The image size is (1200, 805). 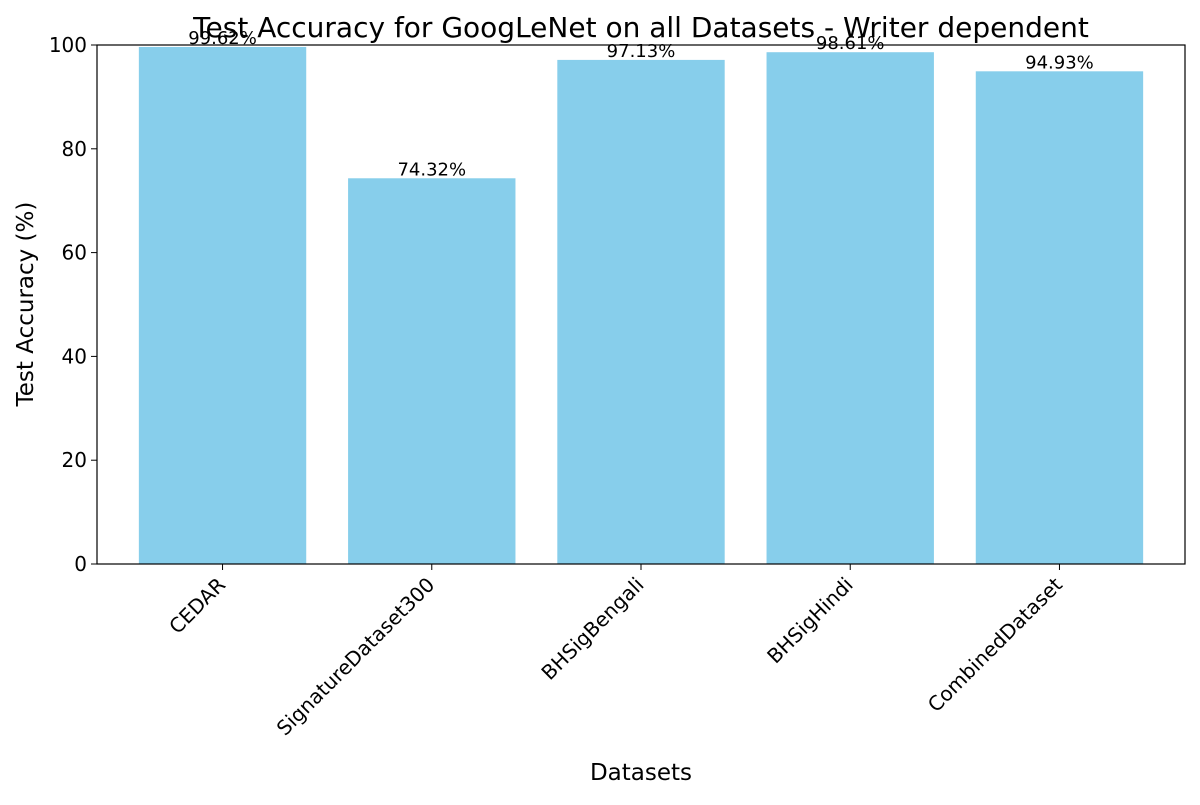 I want to click on y-tick-label-3: 60, so click(x=74, y=253).